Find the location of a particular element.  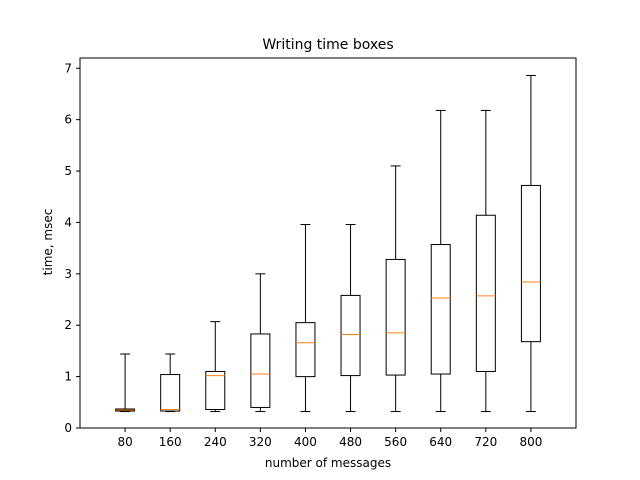

y-tick-label: 4 is located at coordinates (68, 222).